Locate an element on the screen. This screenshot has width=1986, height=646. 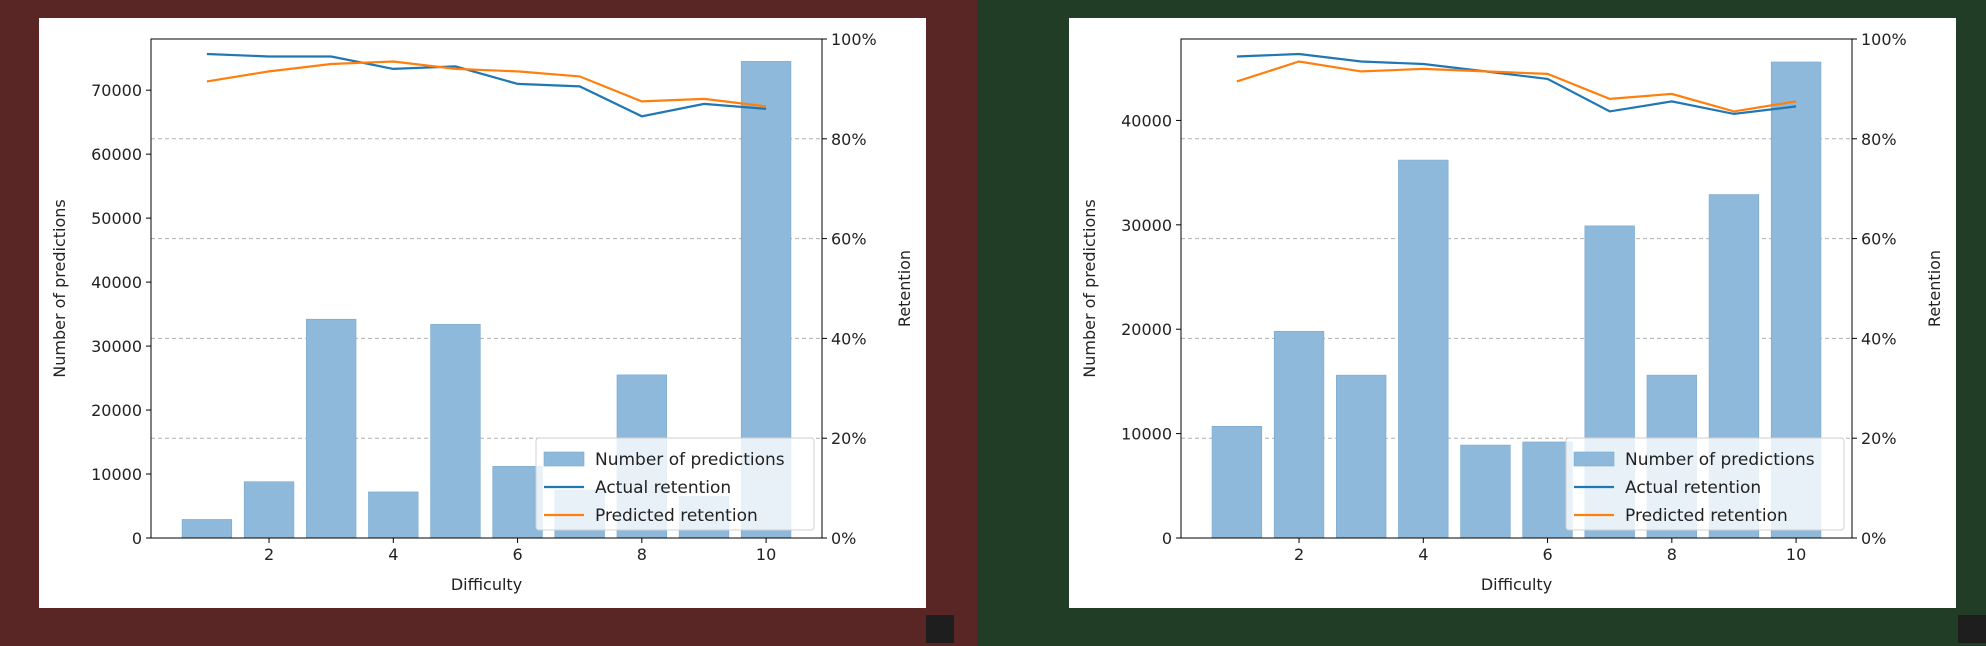
y-left-tick-label: 50000 is located at coordinates (116, 218).